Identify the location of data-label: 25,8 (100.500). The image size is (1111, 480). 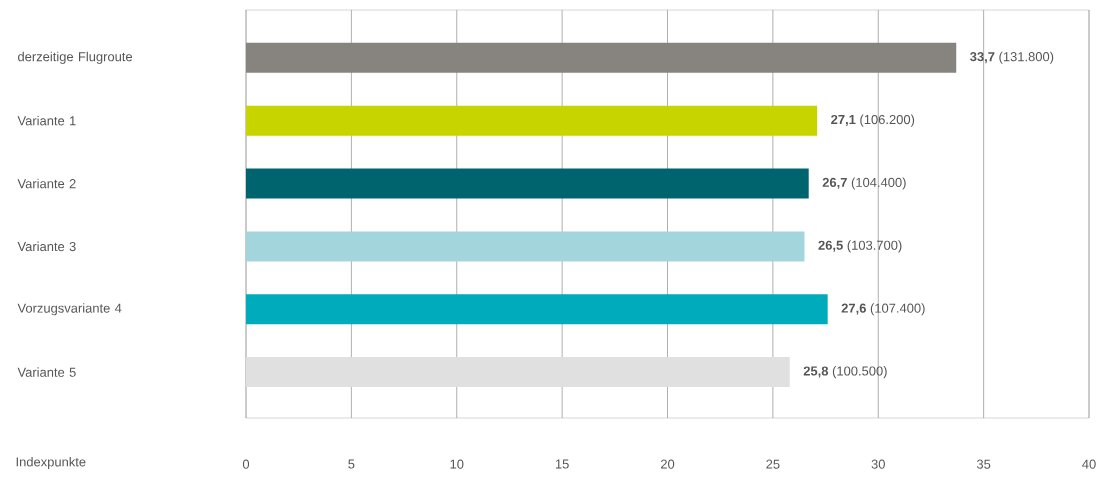
(845, 372).